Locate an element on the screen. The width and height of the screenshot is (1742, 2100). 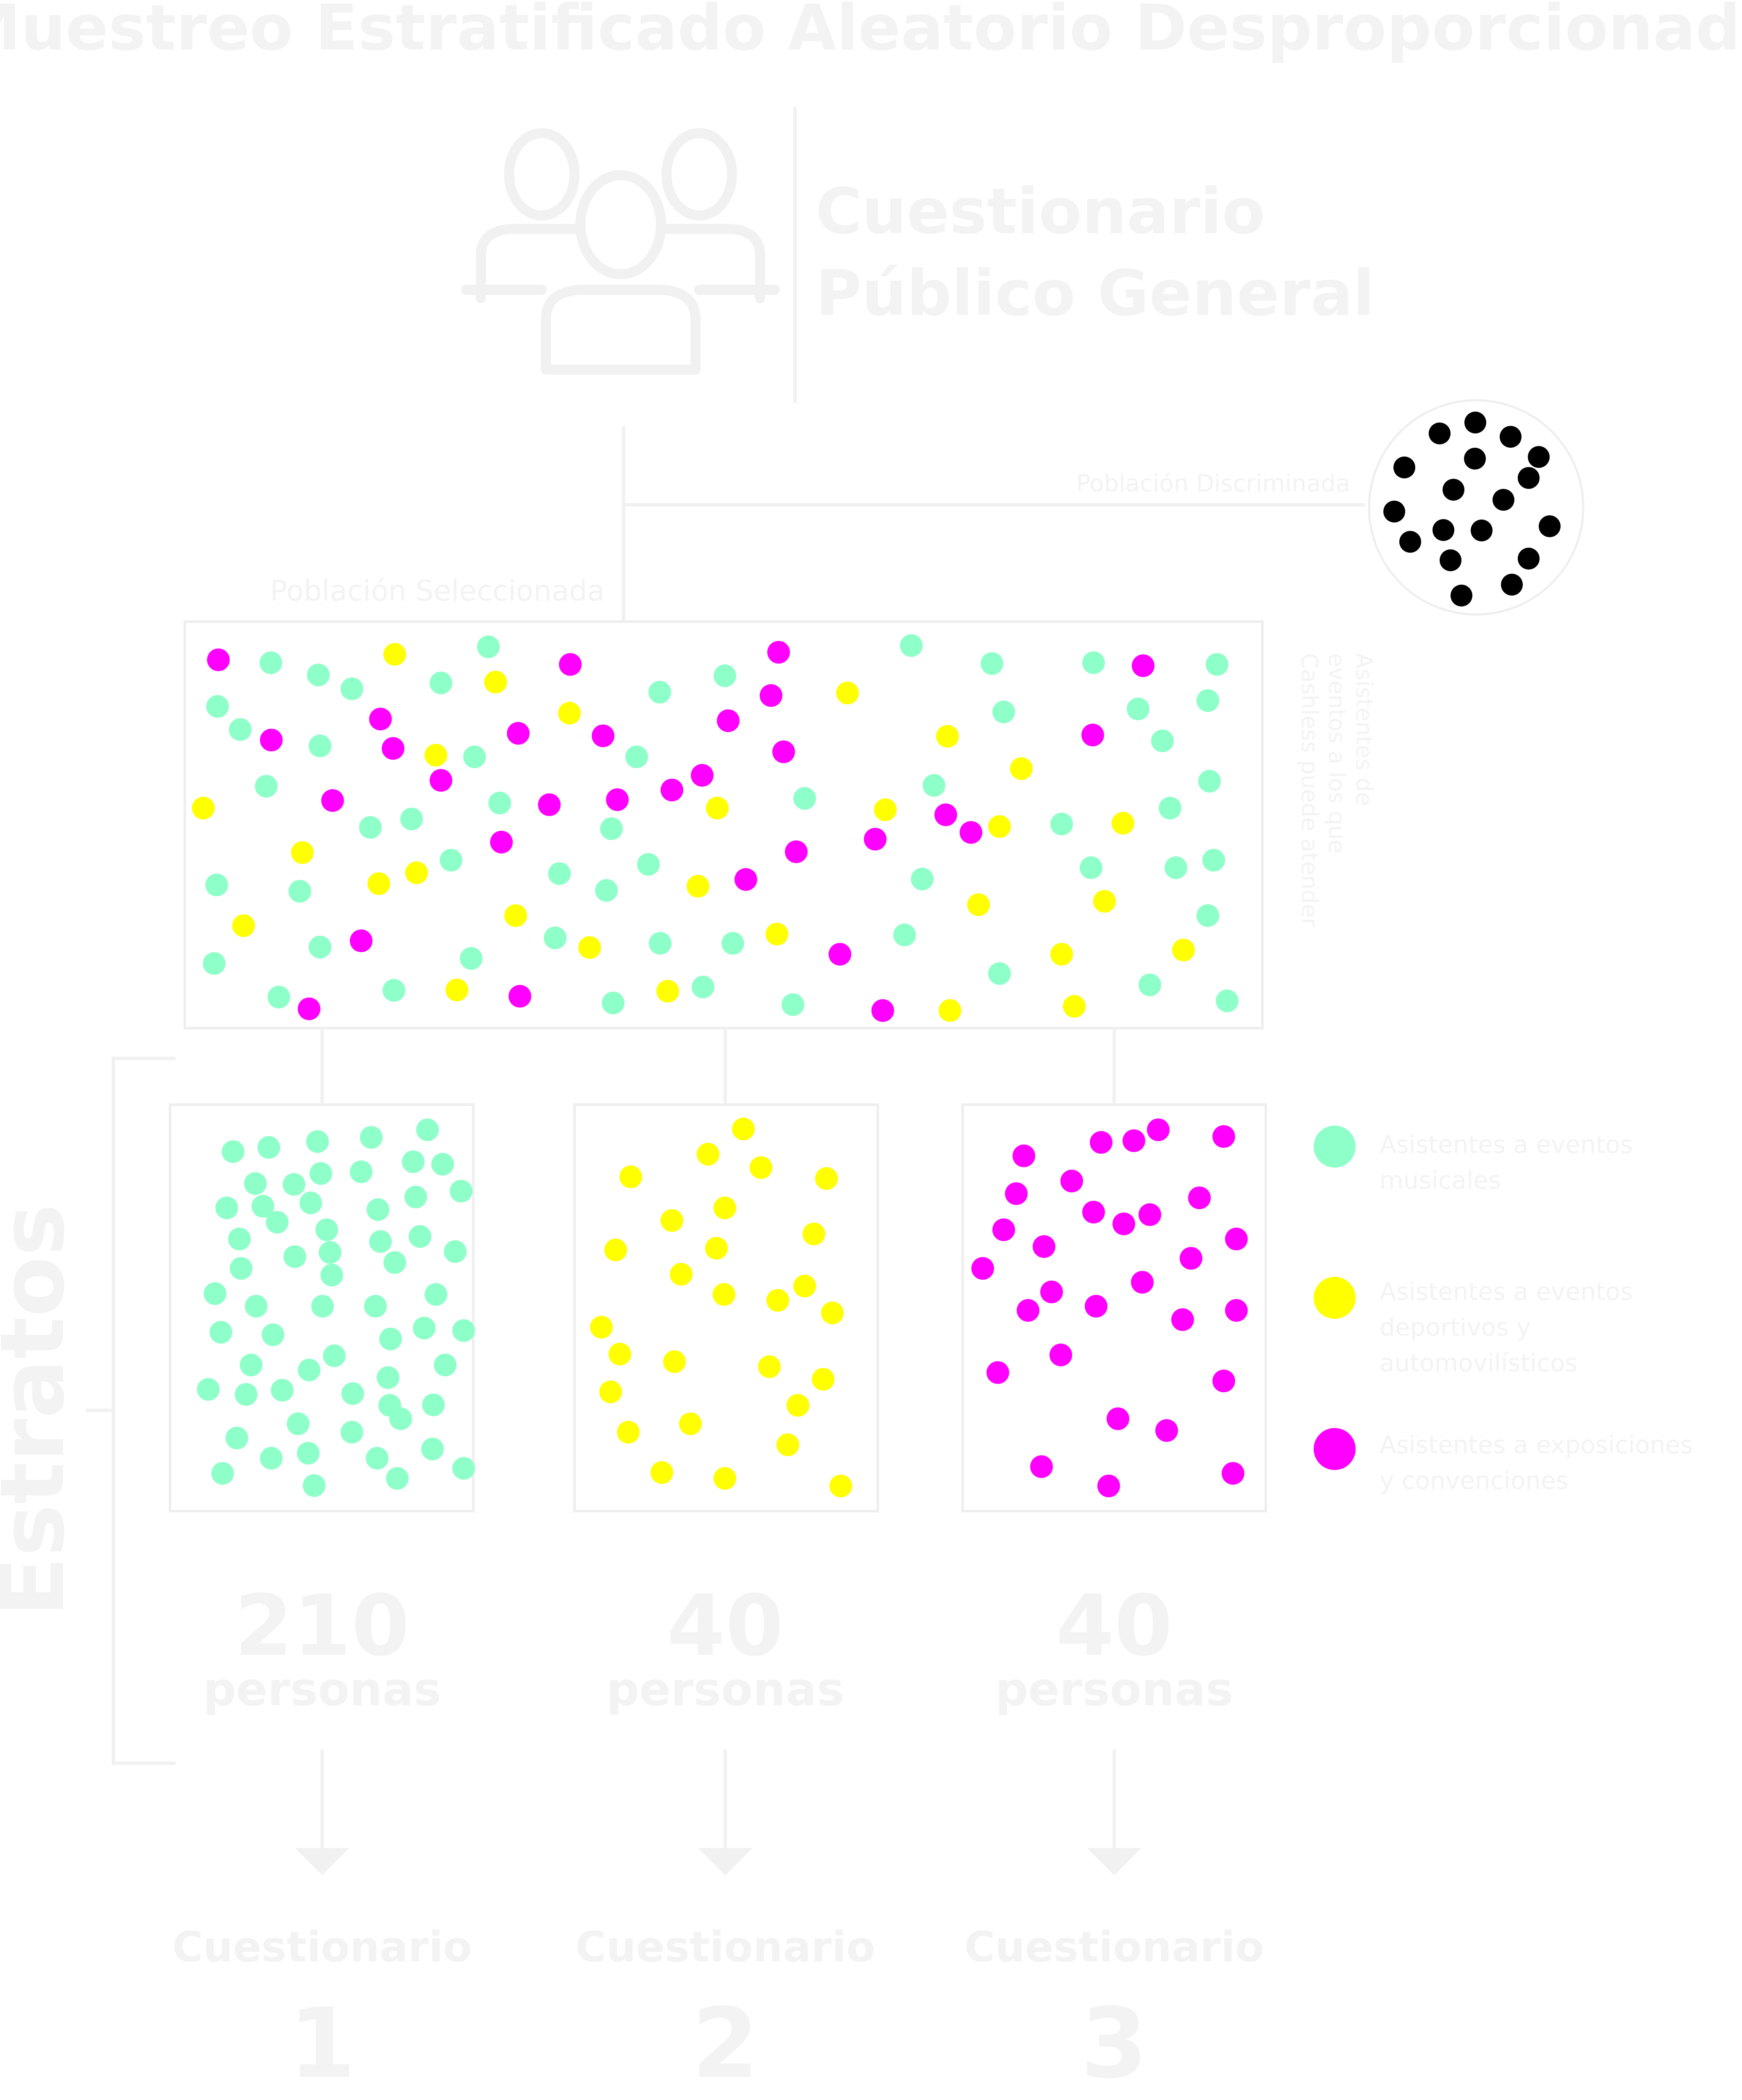
arrow-down-icon is located at coordinates (322, 1812).